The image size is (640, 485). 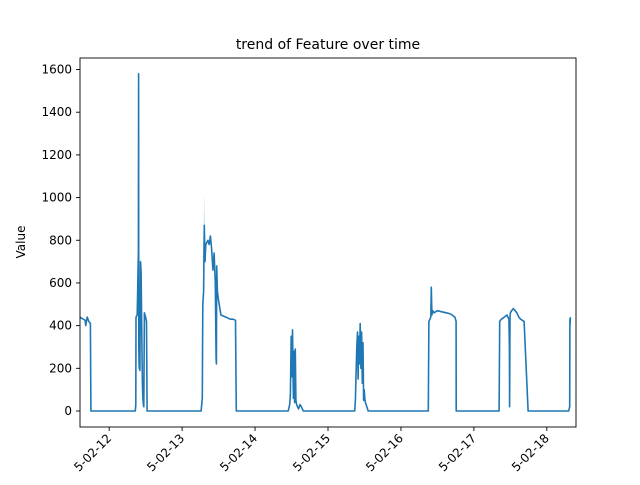 What do you see at coordinates (457, 452) in the screenshot?
I see `x-tick-label: 5-02-17` at bounding box center [457, 452].